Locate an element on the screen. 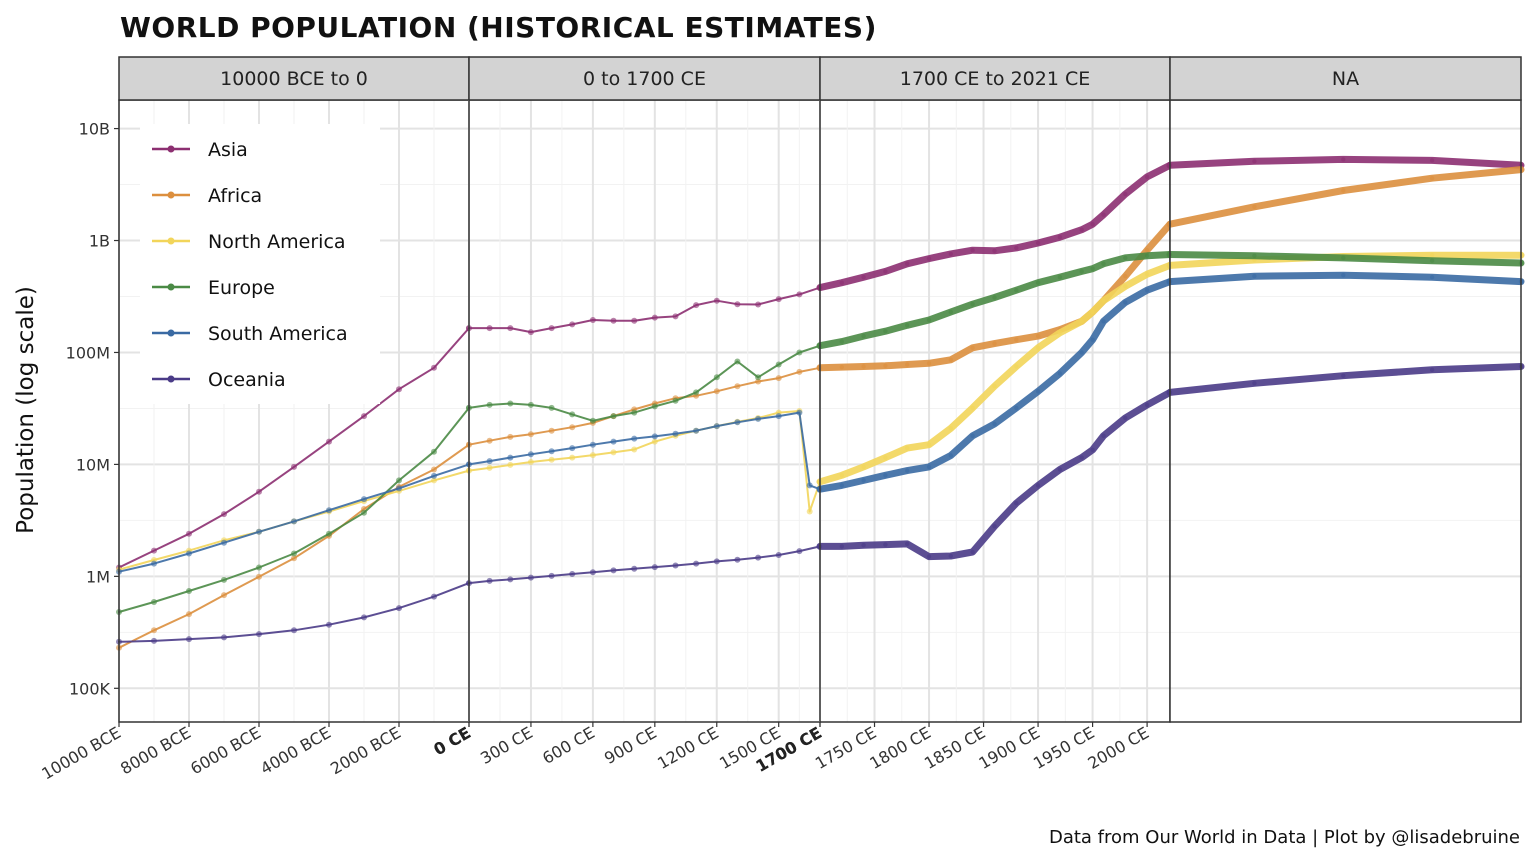 The image size is (1536, 864). legend-label: Oceania is located at coordinates (247, 380).